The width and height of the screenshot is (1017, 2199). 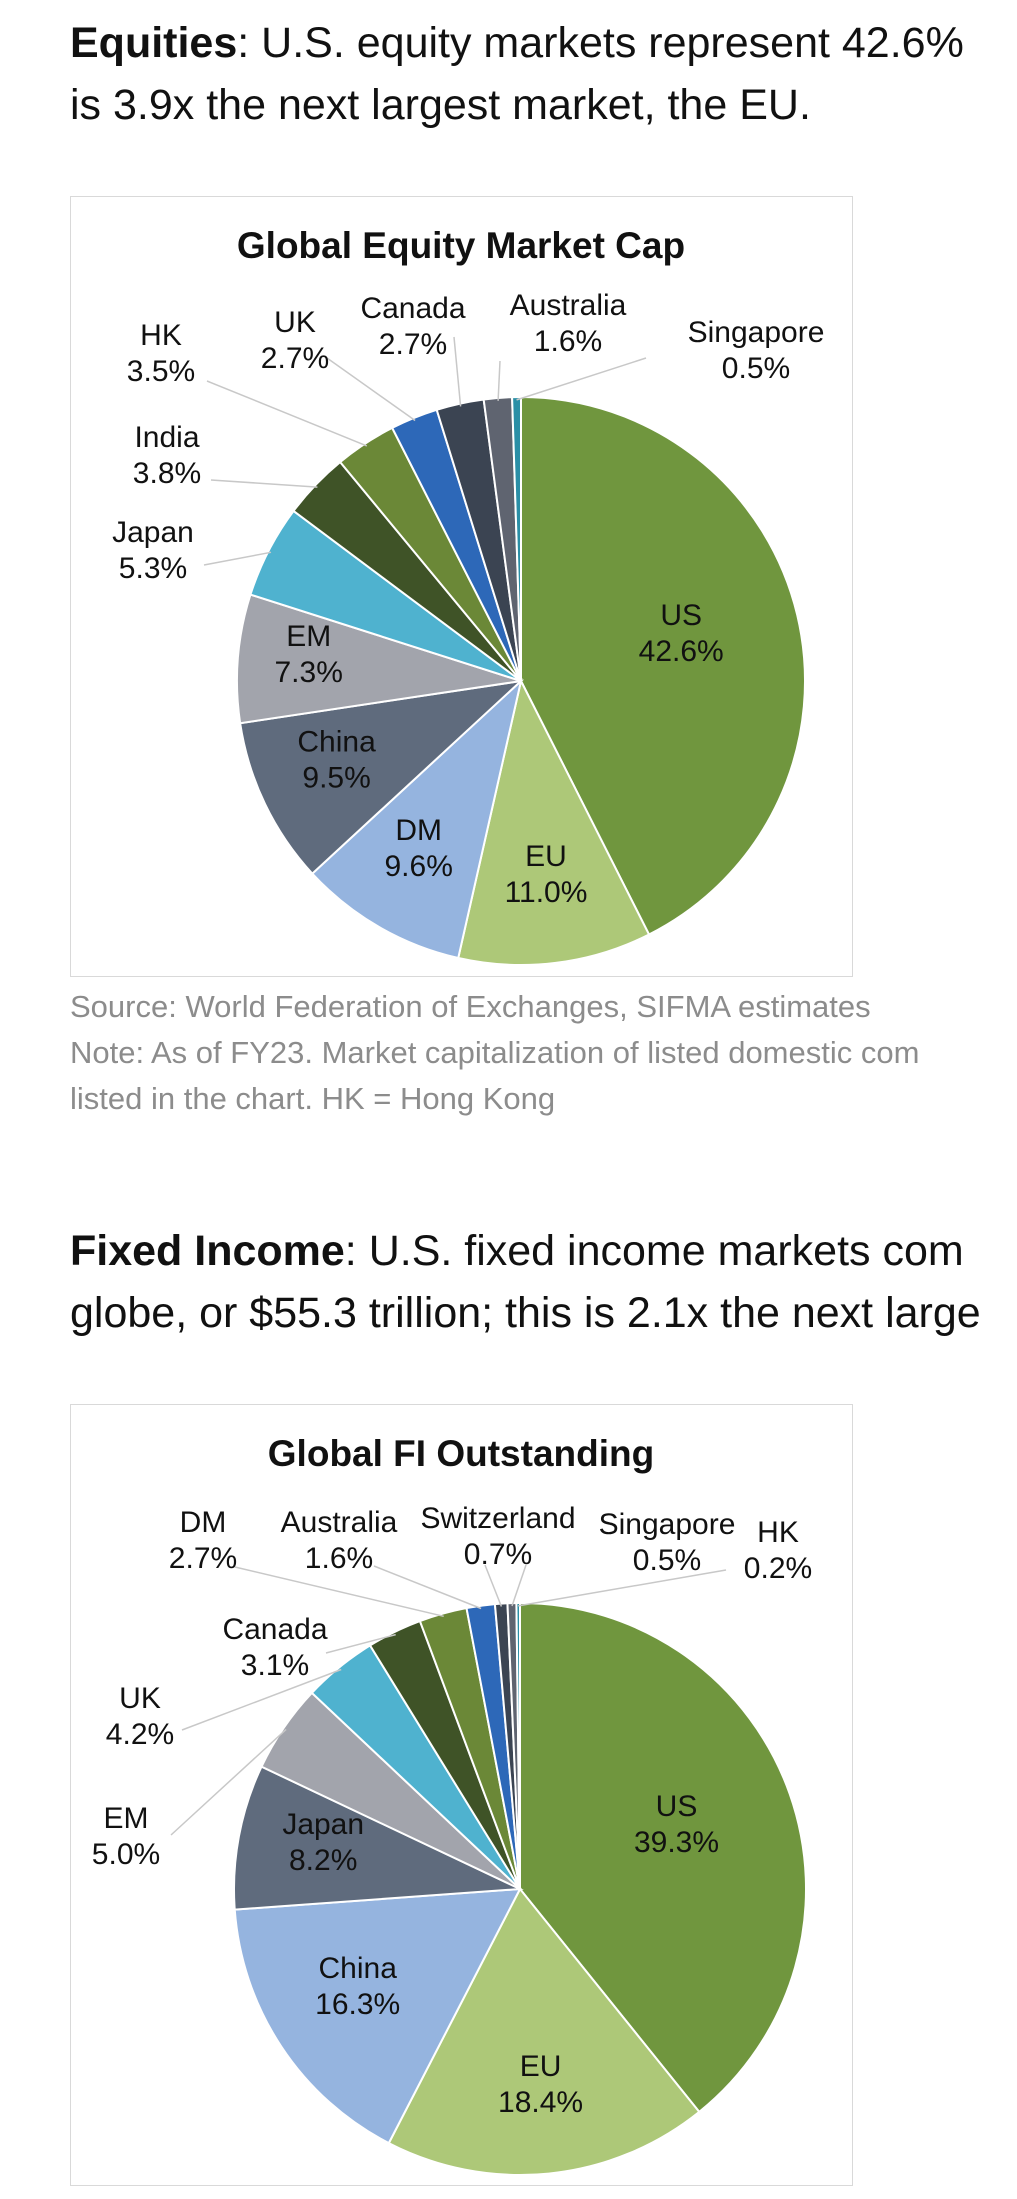 What do you see at coordinates (654, 1251) in the screenshot?
I see `fixed-income-text-1: : U.S. fixed income markets com` at bounding box center [654, 1251].